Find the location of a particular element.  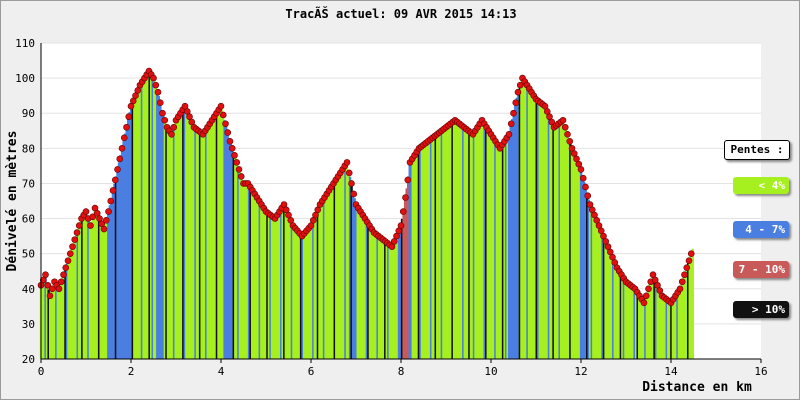

legend-item: 7 - 10% is located at coordinates (761, 269).